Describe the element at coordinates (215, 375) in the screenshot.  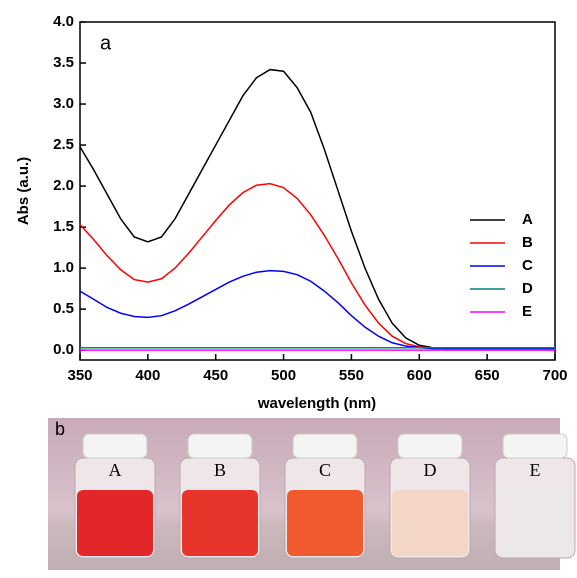
I see `x-tick-label: 450` at that location.